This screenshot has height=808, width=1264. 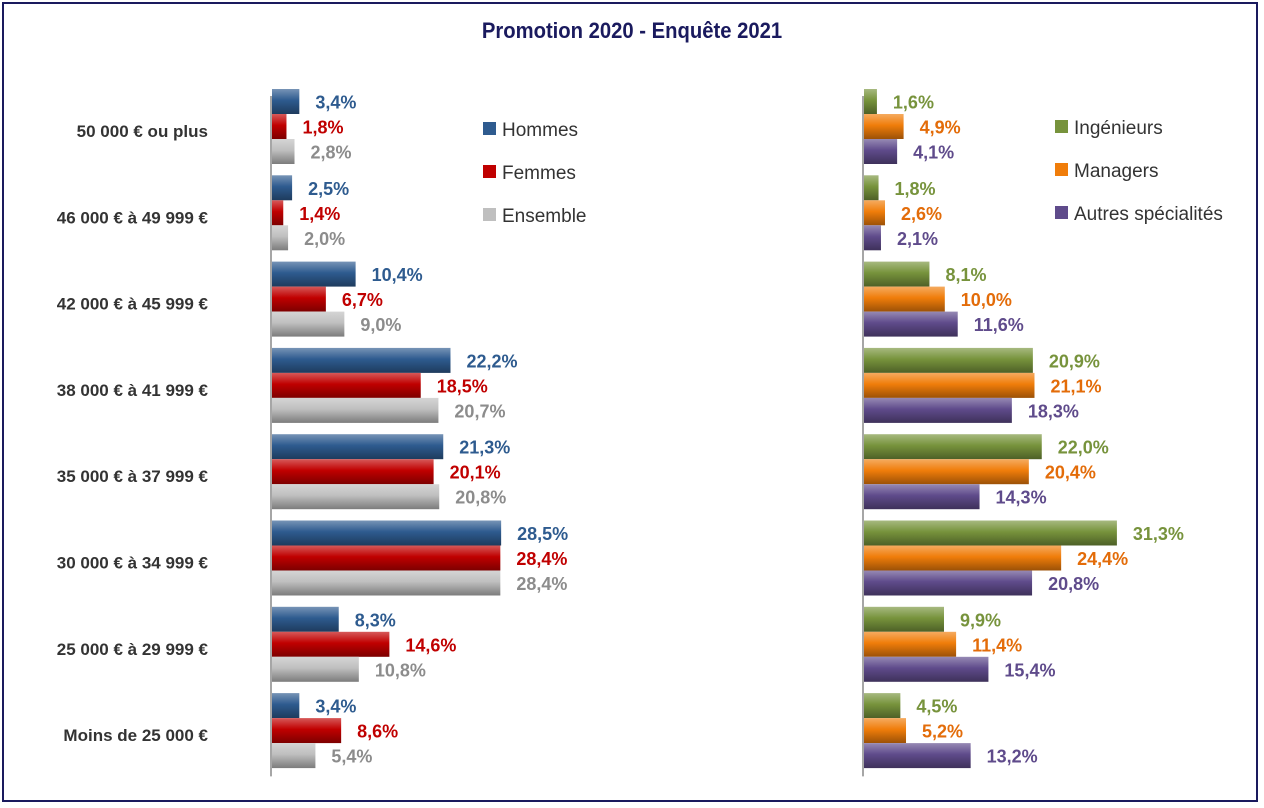 What do you see at coordinates (133, 476) in the screenshot?
I see `category-label-35-000-a-37-999: 35 000 € à 37 999 €` at bounding box center [133, 476].